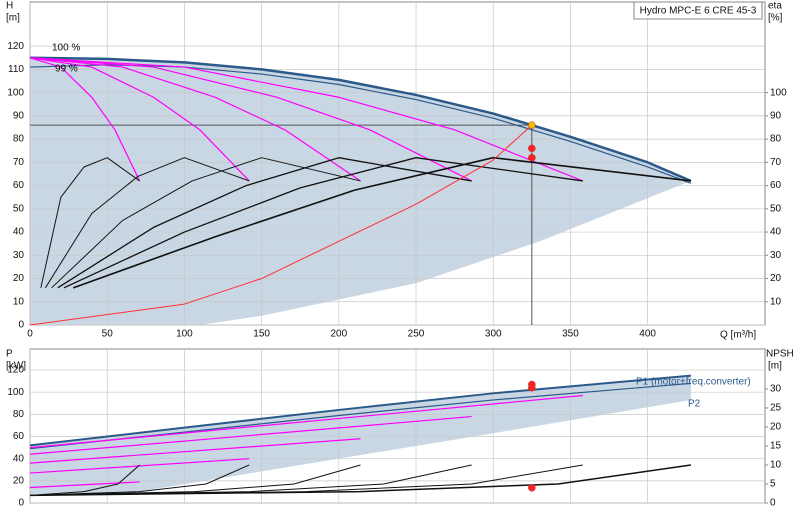 The image size is (800, 520). What do you see at coordinates (776, 162) in the screenshot?
I see `y2-tick-label: 70` at bounding box center [776, 162].